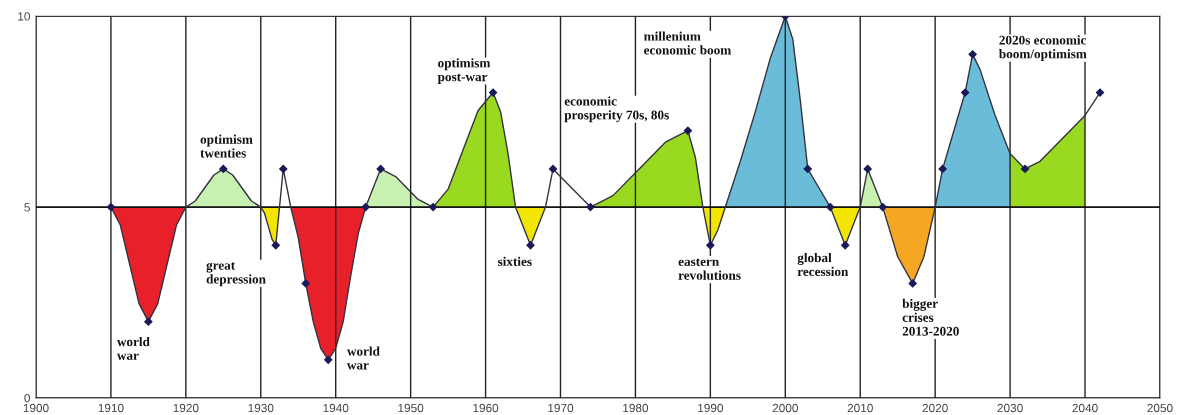  Describe the element at coordinates (1085, 408) in the screenshot. I see `x-tick-label: 2040` at that location.